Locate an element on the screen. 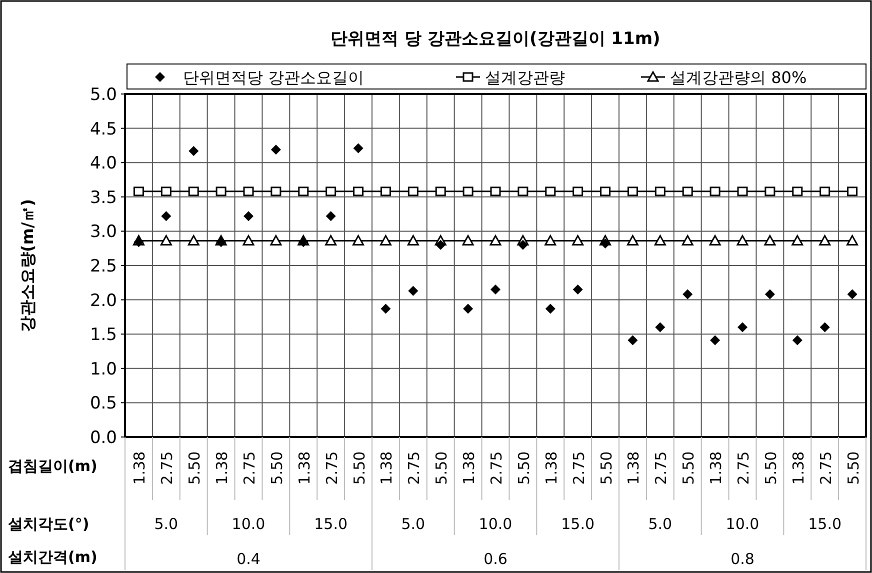 Image resolution: width=872 pixels, height=573 pixels. text: 설치각도(°) is located at coordinates (49, 524).